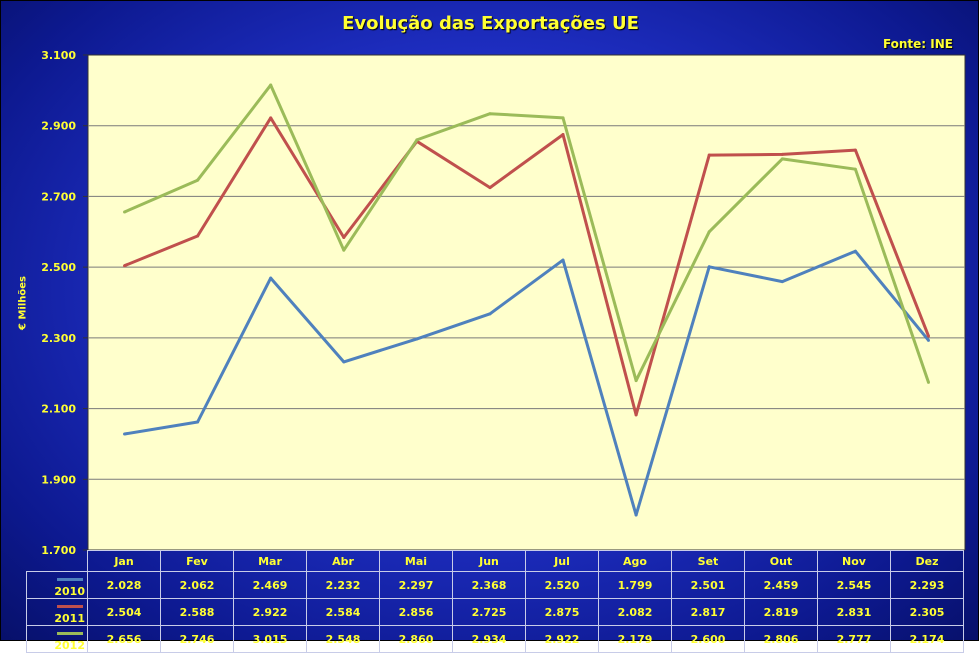 The image size is (979, 653). What do you see at coordinates (562, 612) in the screenshot?
I see `data-label: 2.875` at bounding box center [562, 612].